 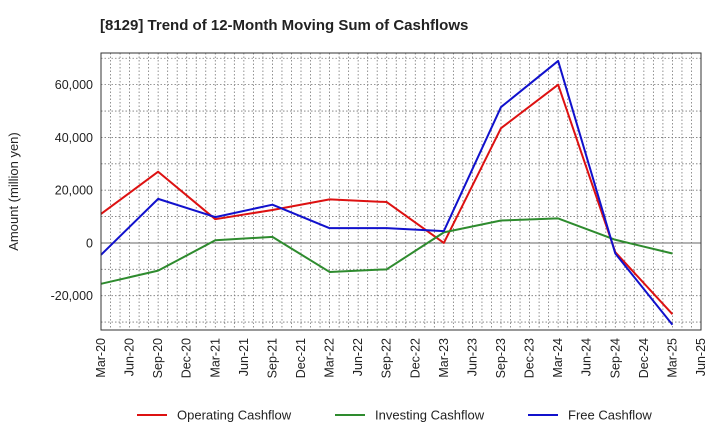 What do you see at coordinates (215, 358) in the screenshot?
I see `x-tick-label: Mar-21` at bounding box center [215, 358].